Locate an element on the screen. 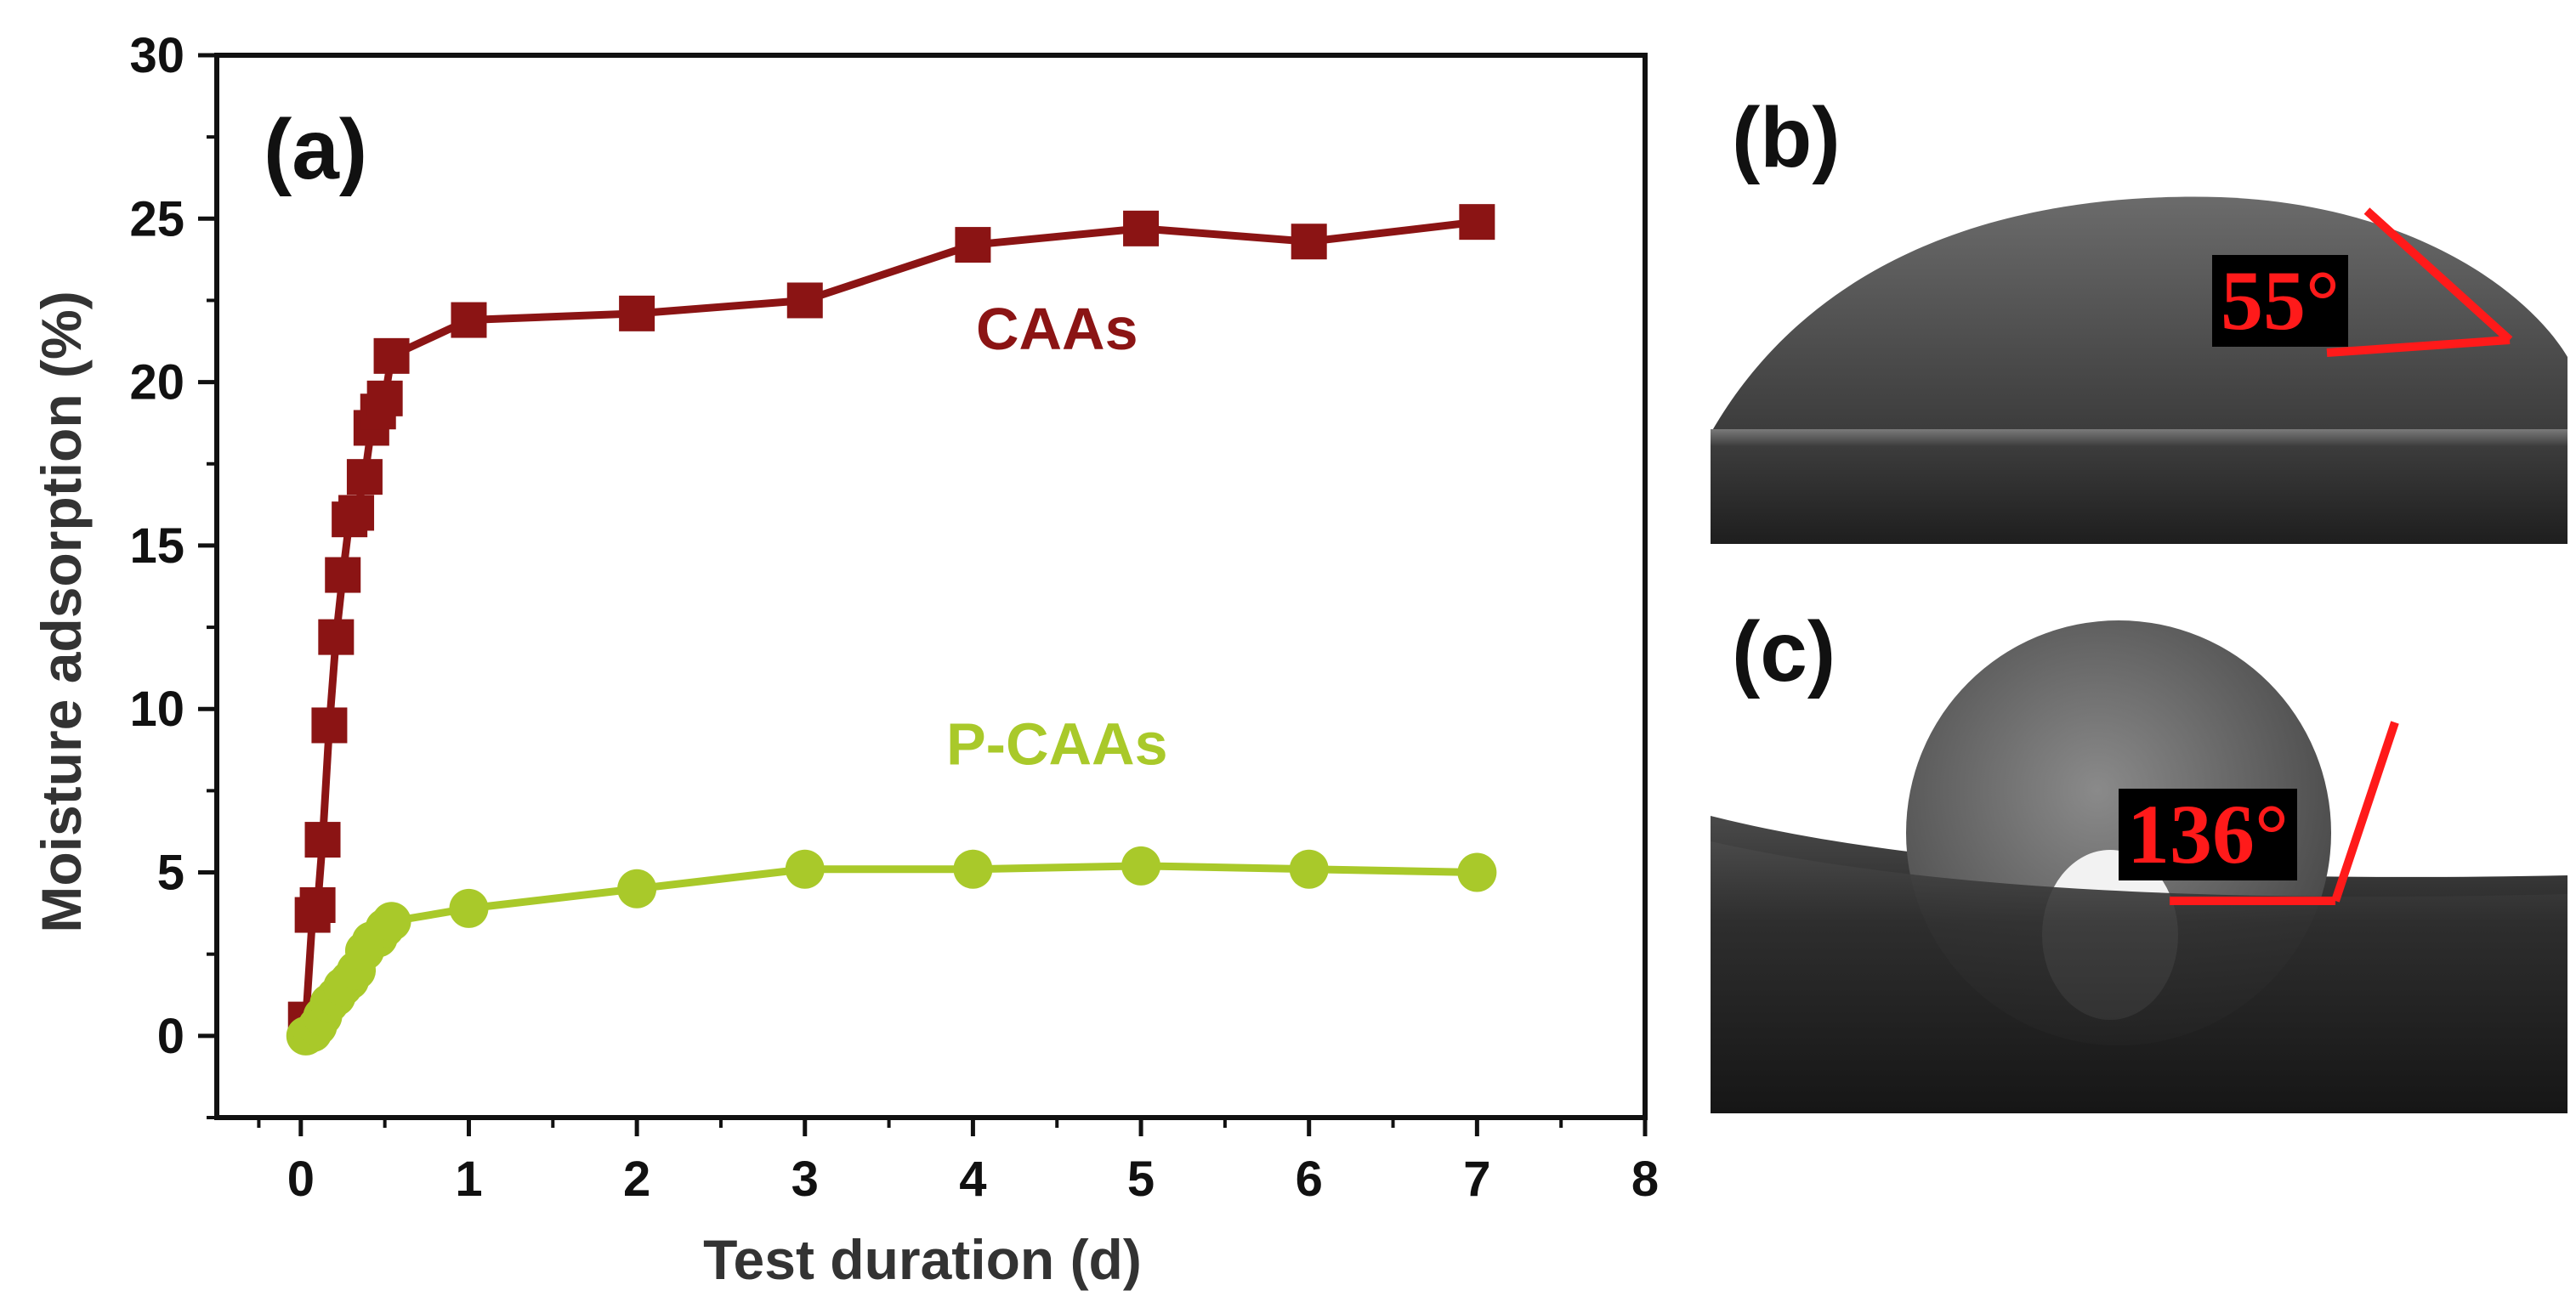 The width and height of the screenshot is (2576, 1302). contact-angle-photo-b: (b) 55° is located at coordinates (2139, 272).